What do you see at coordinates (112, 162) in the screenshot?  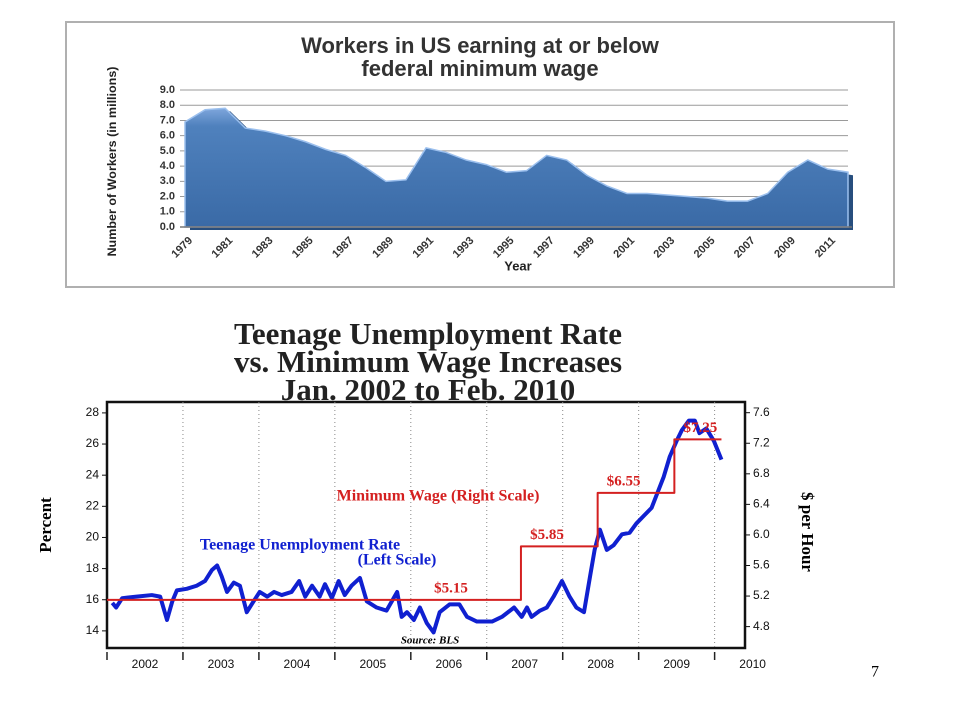 I see `y-axis-label: Number of Workers (in millions)` at bounding box center [112, 162].